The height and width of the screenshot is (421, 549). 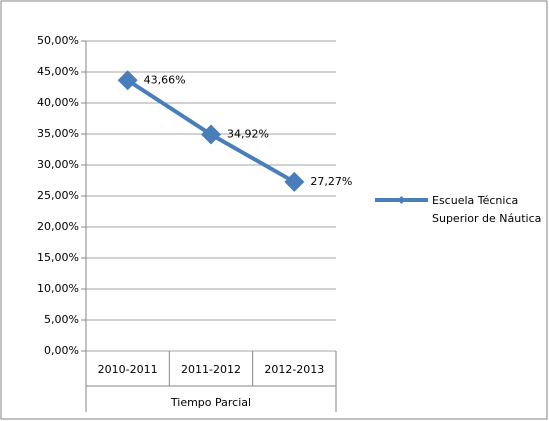 I want to click on data-label: 27,27%, so click(x=331, y=181).